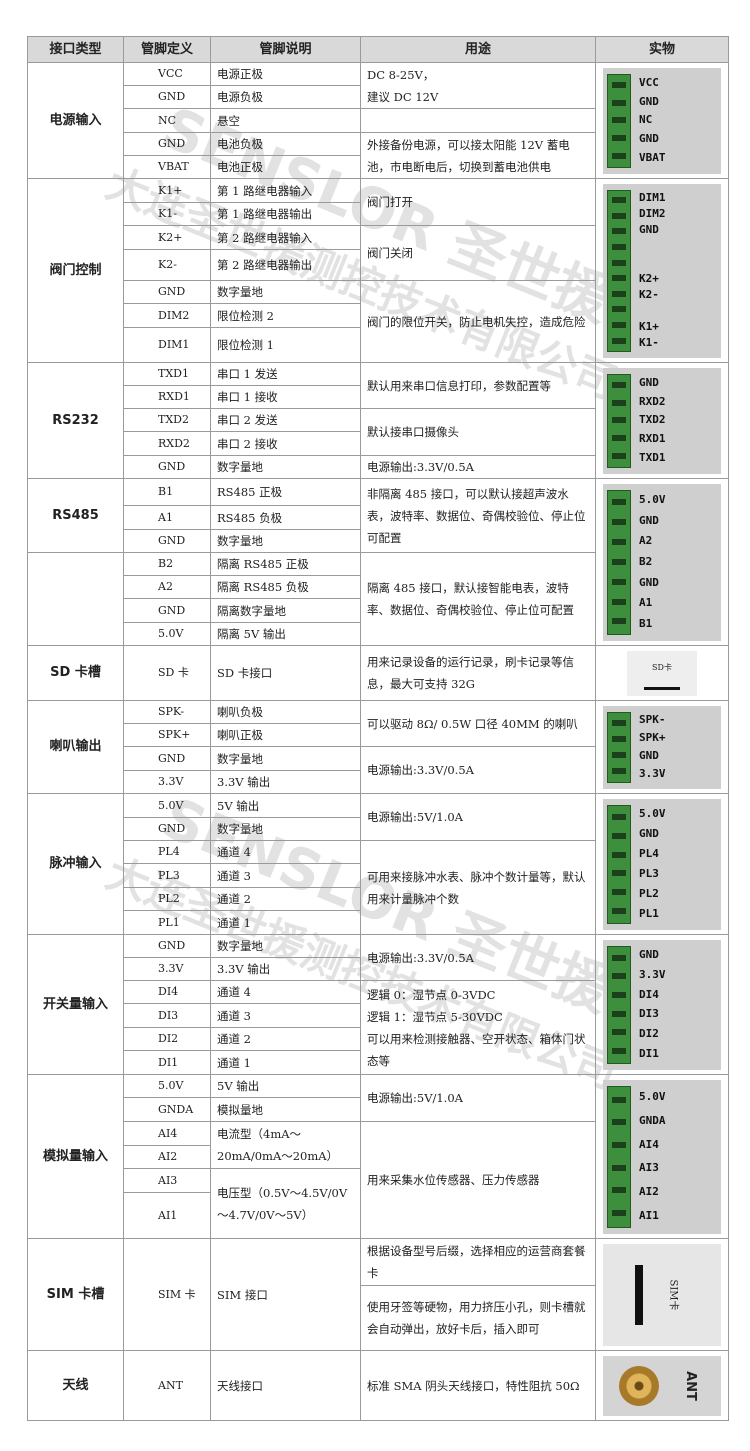  I want to click on table-row: GND 电源负极, so click(378, 97).